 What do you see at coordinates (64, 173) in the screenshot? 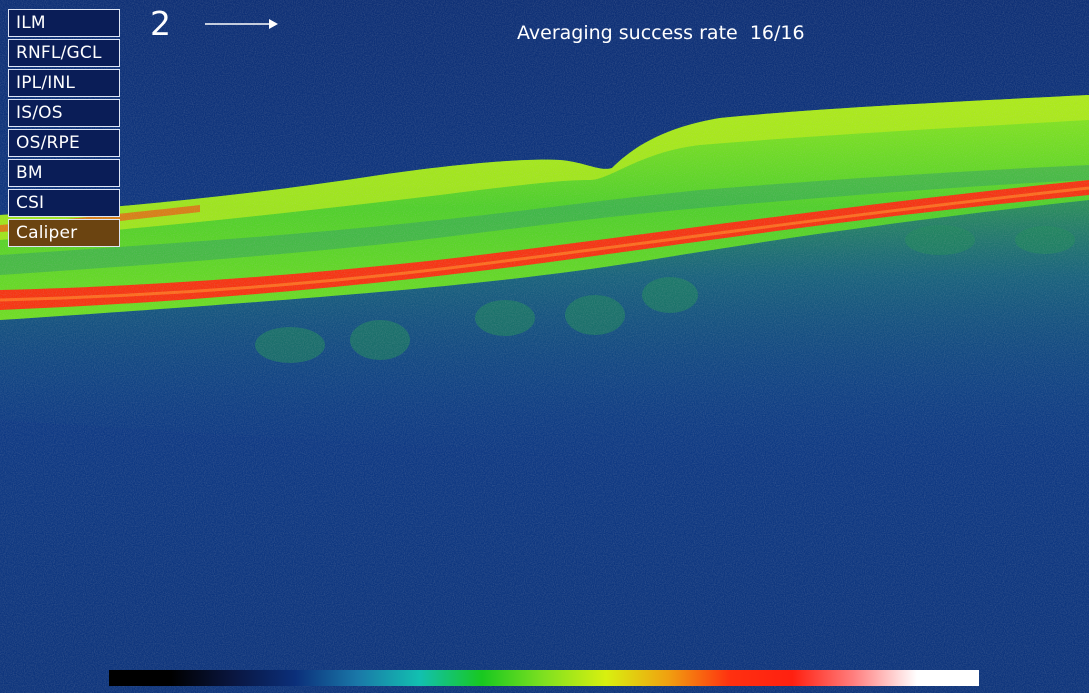
I see `layer-button-bm: BM` at bounding box center [64, 173].